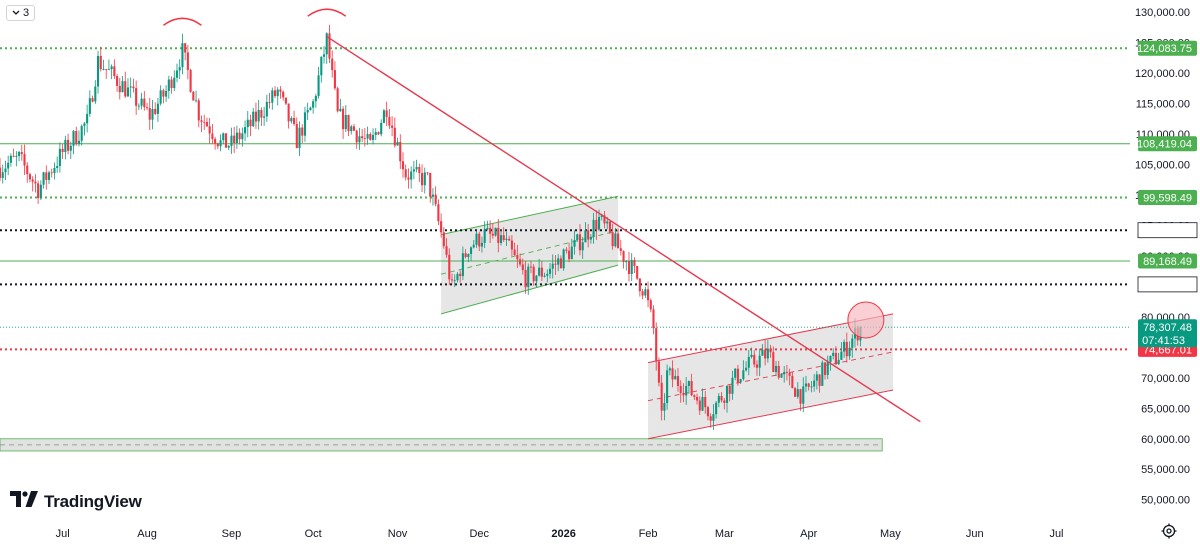  What do you see at coordinates (232, 534) in the screenshot?
I see `x-tick-label: Sep` at bounding box center [232, 534].